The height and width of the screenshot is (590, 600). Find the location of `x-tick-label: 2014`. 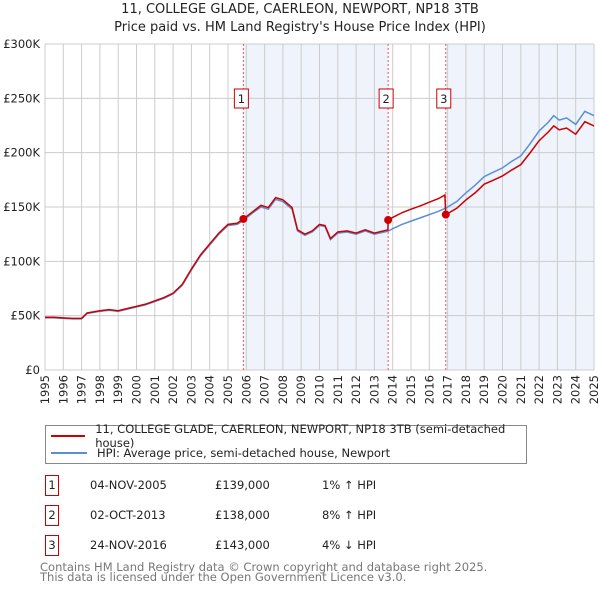

x-tick-label: 2014 is located at coordinates (393, 389).